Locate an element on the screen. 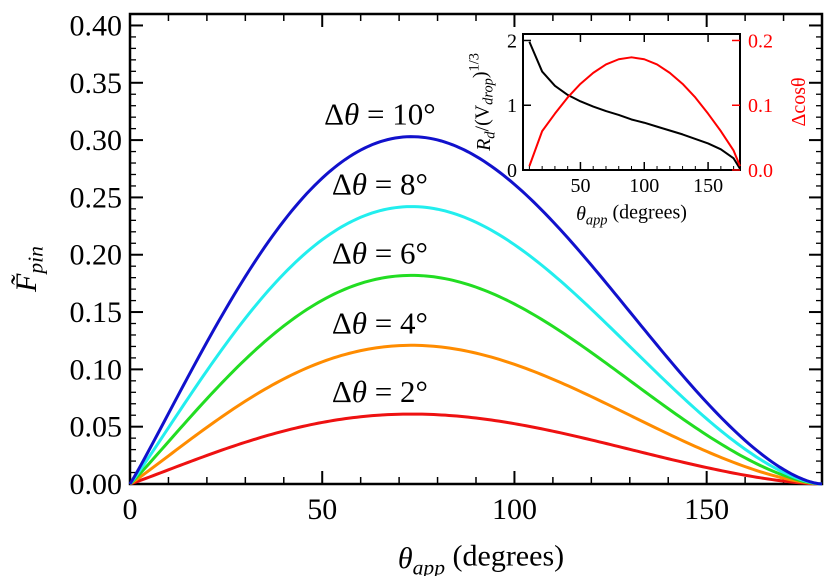  y-tick-label: 0.15 is located at coordinates (96, 312).